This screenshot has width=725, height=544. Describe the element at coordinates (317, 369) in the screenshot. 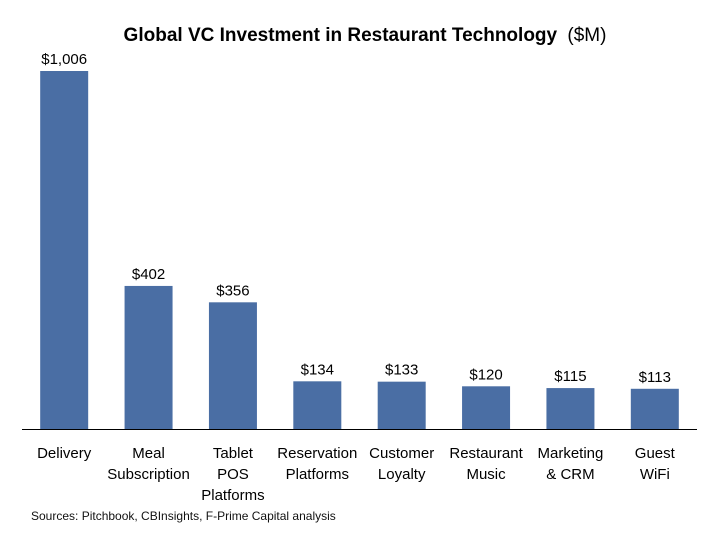

I see `value-label-3: $134` at that location.